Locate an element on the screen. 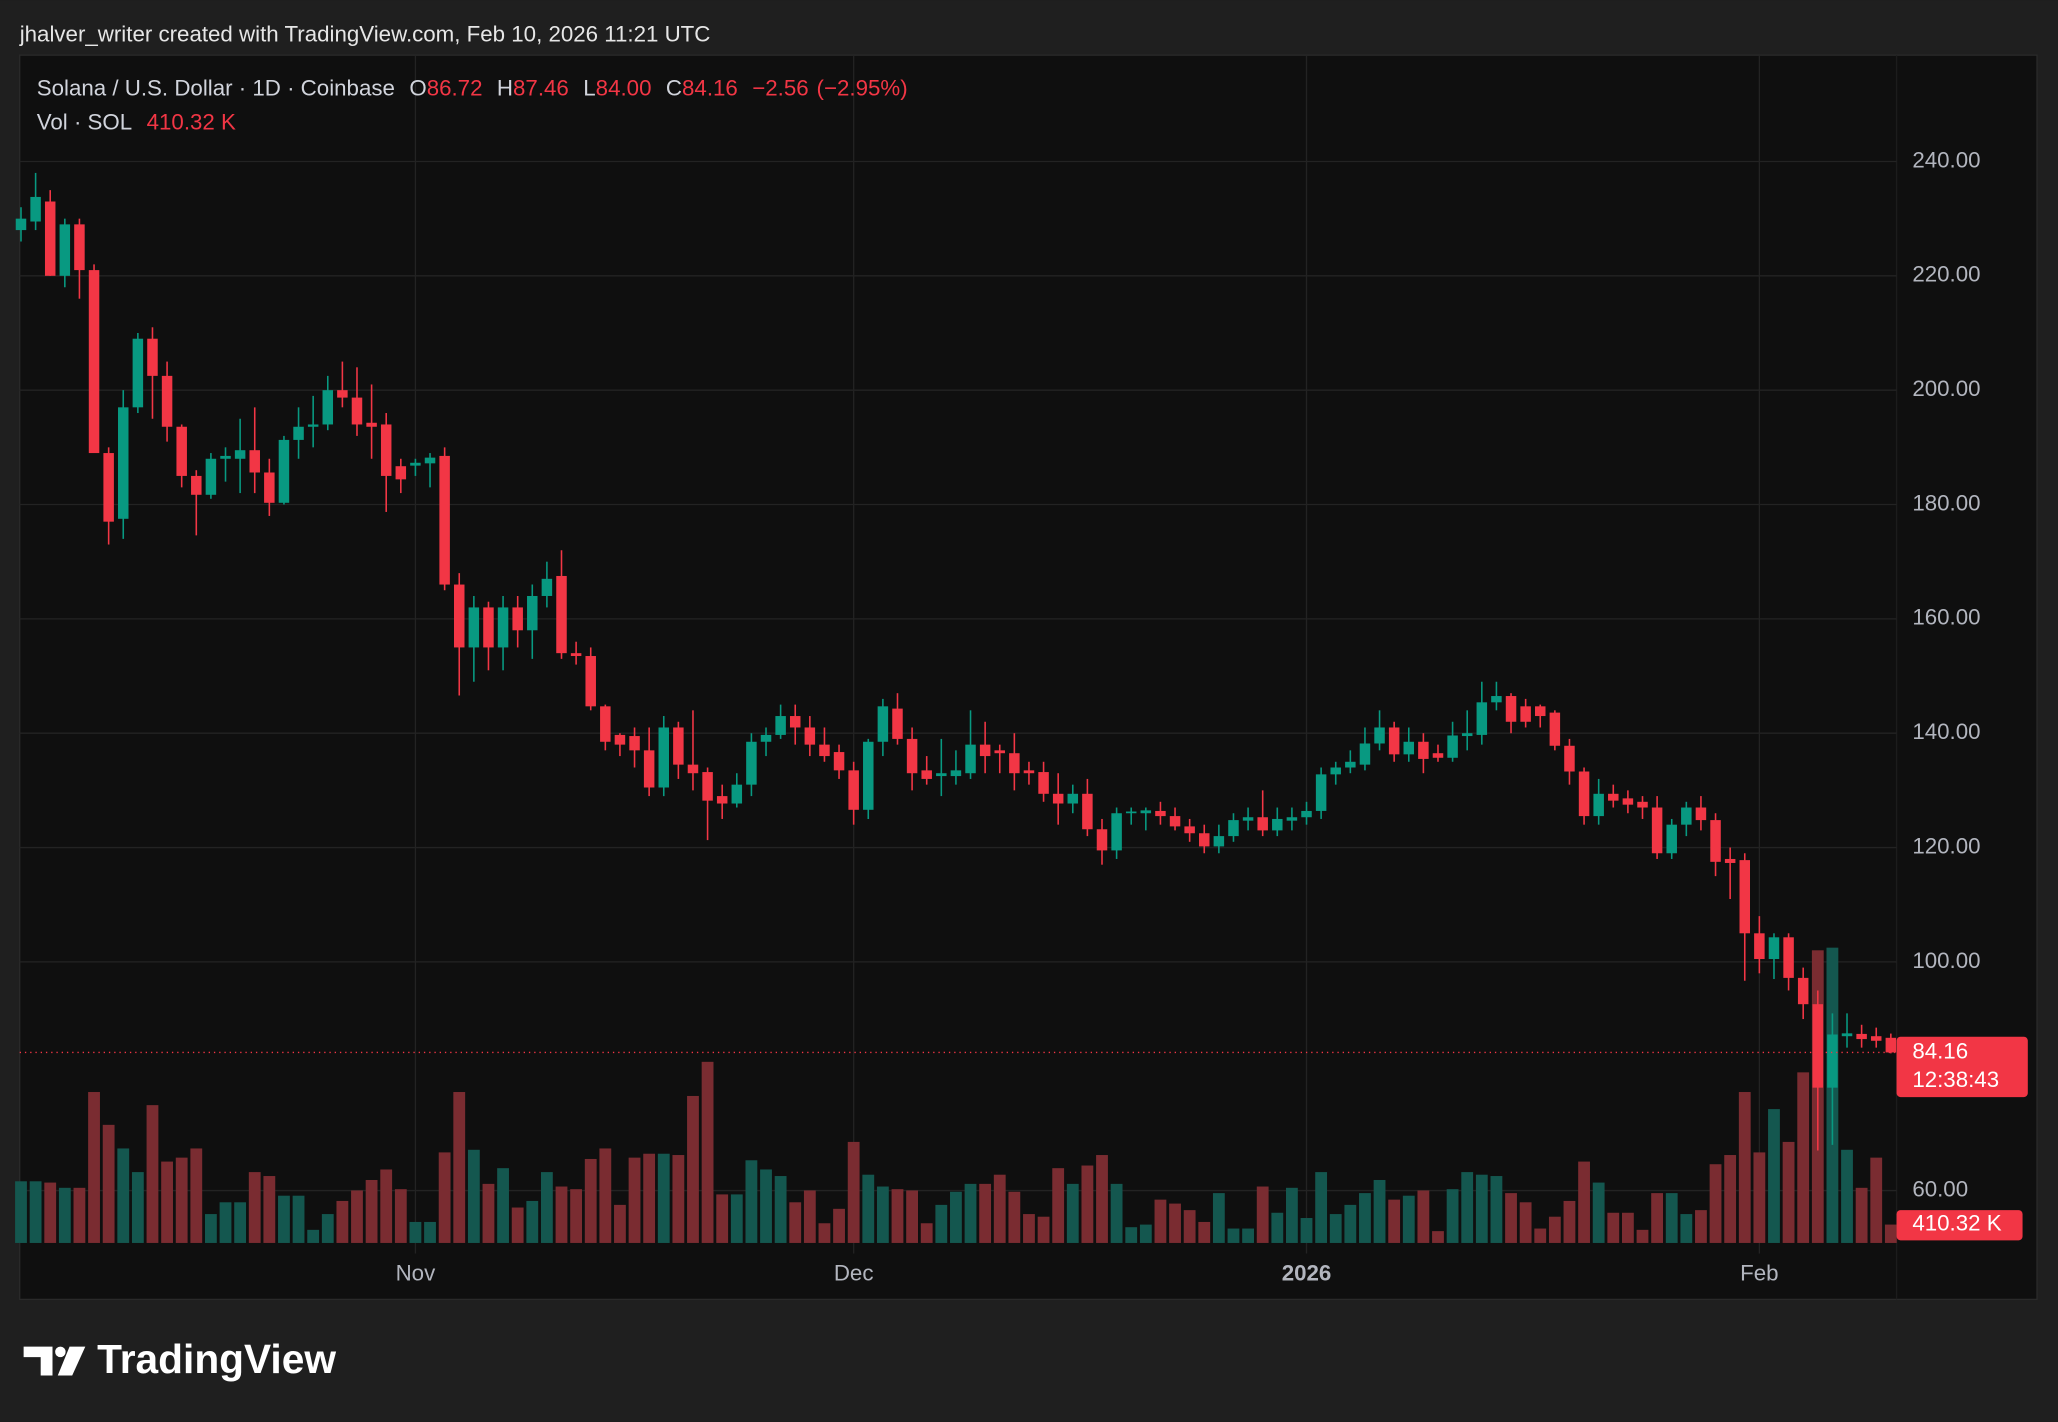 The image size is (2058, 1422). price-label-box is located at coordinates (1962, 1067).